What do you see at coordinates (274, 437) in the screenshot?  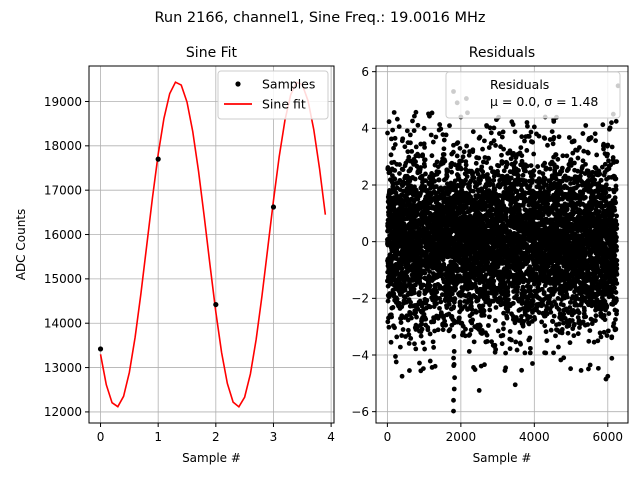 I see `sine-fit-xtick-label-3: 3` at bounding box center [274, 437].